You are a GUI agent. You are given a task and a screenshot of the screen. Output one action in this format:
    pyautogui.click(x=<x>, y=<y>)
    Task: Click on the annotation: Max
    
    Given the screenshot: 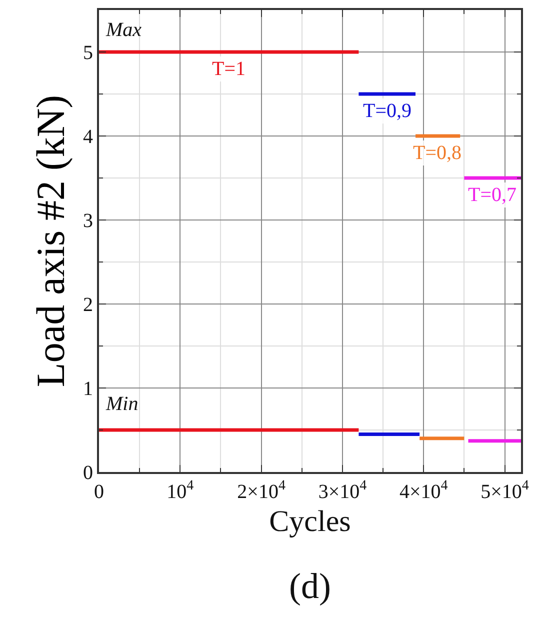 What is the action you would take?
    pyautogui.click(x=123, y=30)
    